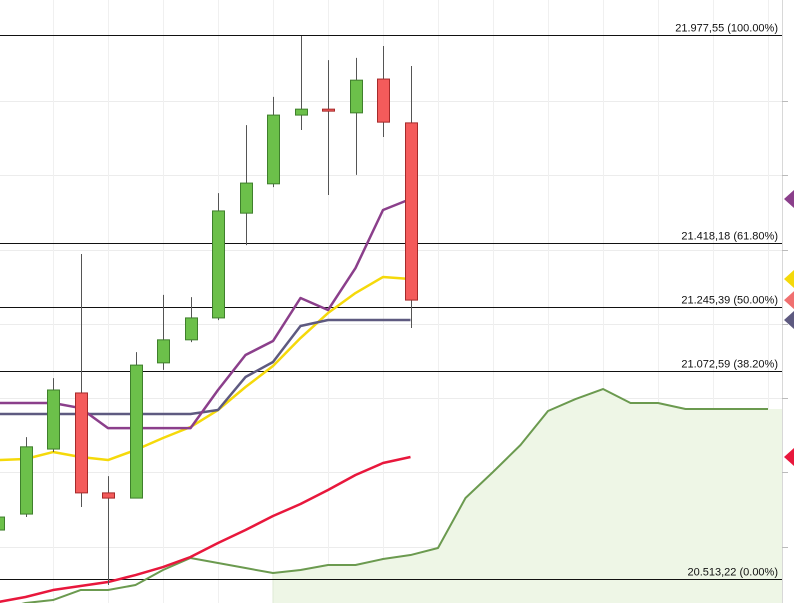  What do you see at coordinates (732, 573) in the screenshot?
I see `level-label: 20.513,22 (0.00%)` at bounding box center [732, 573].